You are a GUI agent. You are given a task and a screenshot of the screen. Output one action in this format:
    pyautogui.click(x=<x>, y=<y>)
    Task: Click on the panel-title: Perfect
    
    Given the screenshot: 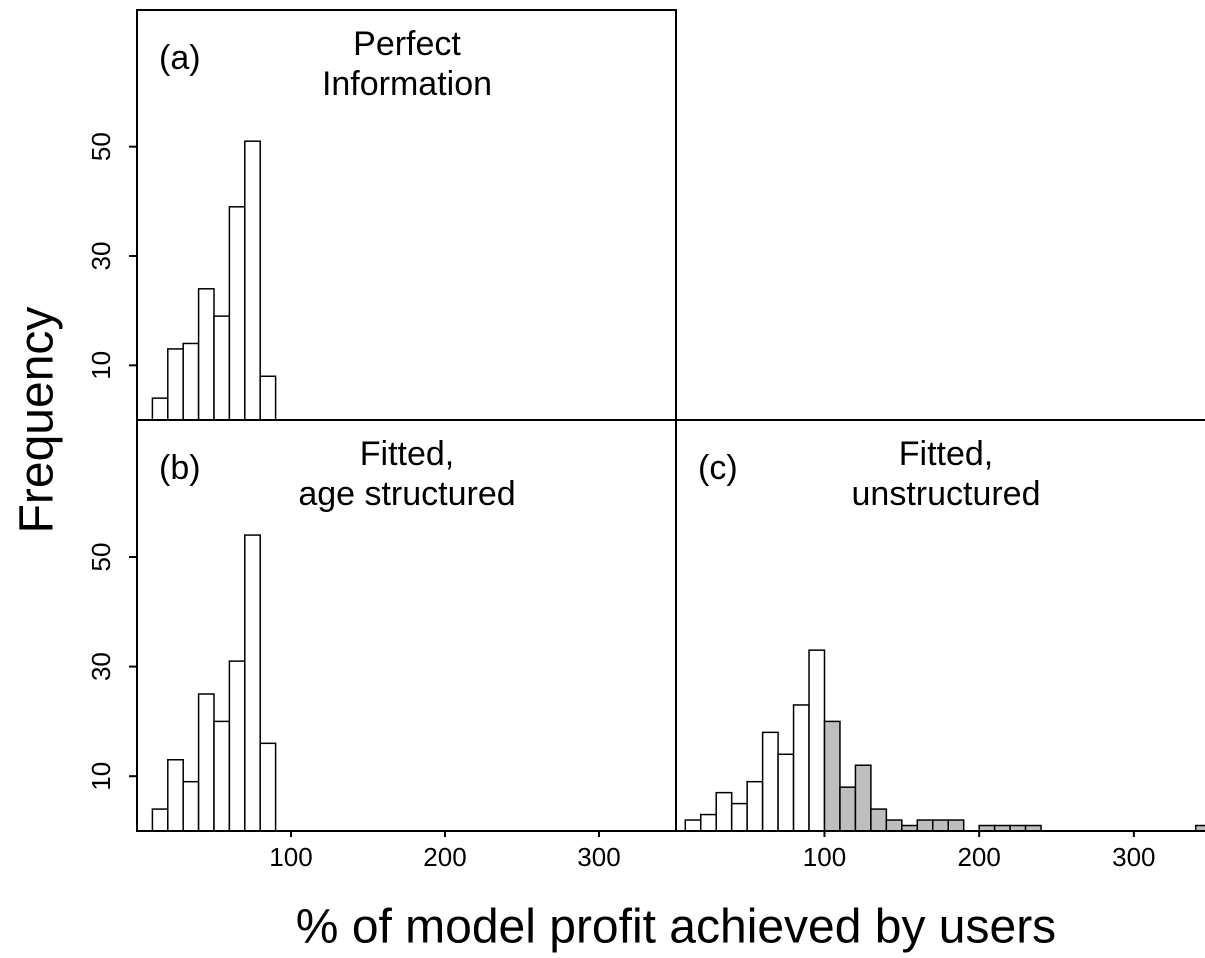 What is the action you would take?
    pyautogui.click(x=407, y=44)
    